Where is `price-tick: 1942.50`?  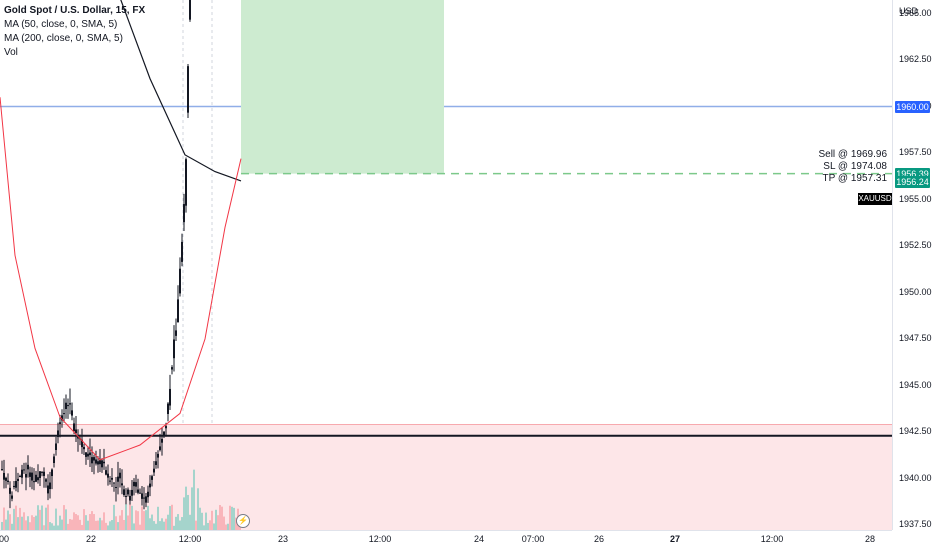
price-tick: 1942.50 is located at coordinates (915, 431).